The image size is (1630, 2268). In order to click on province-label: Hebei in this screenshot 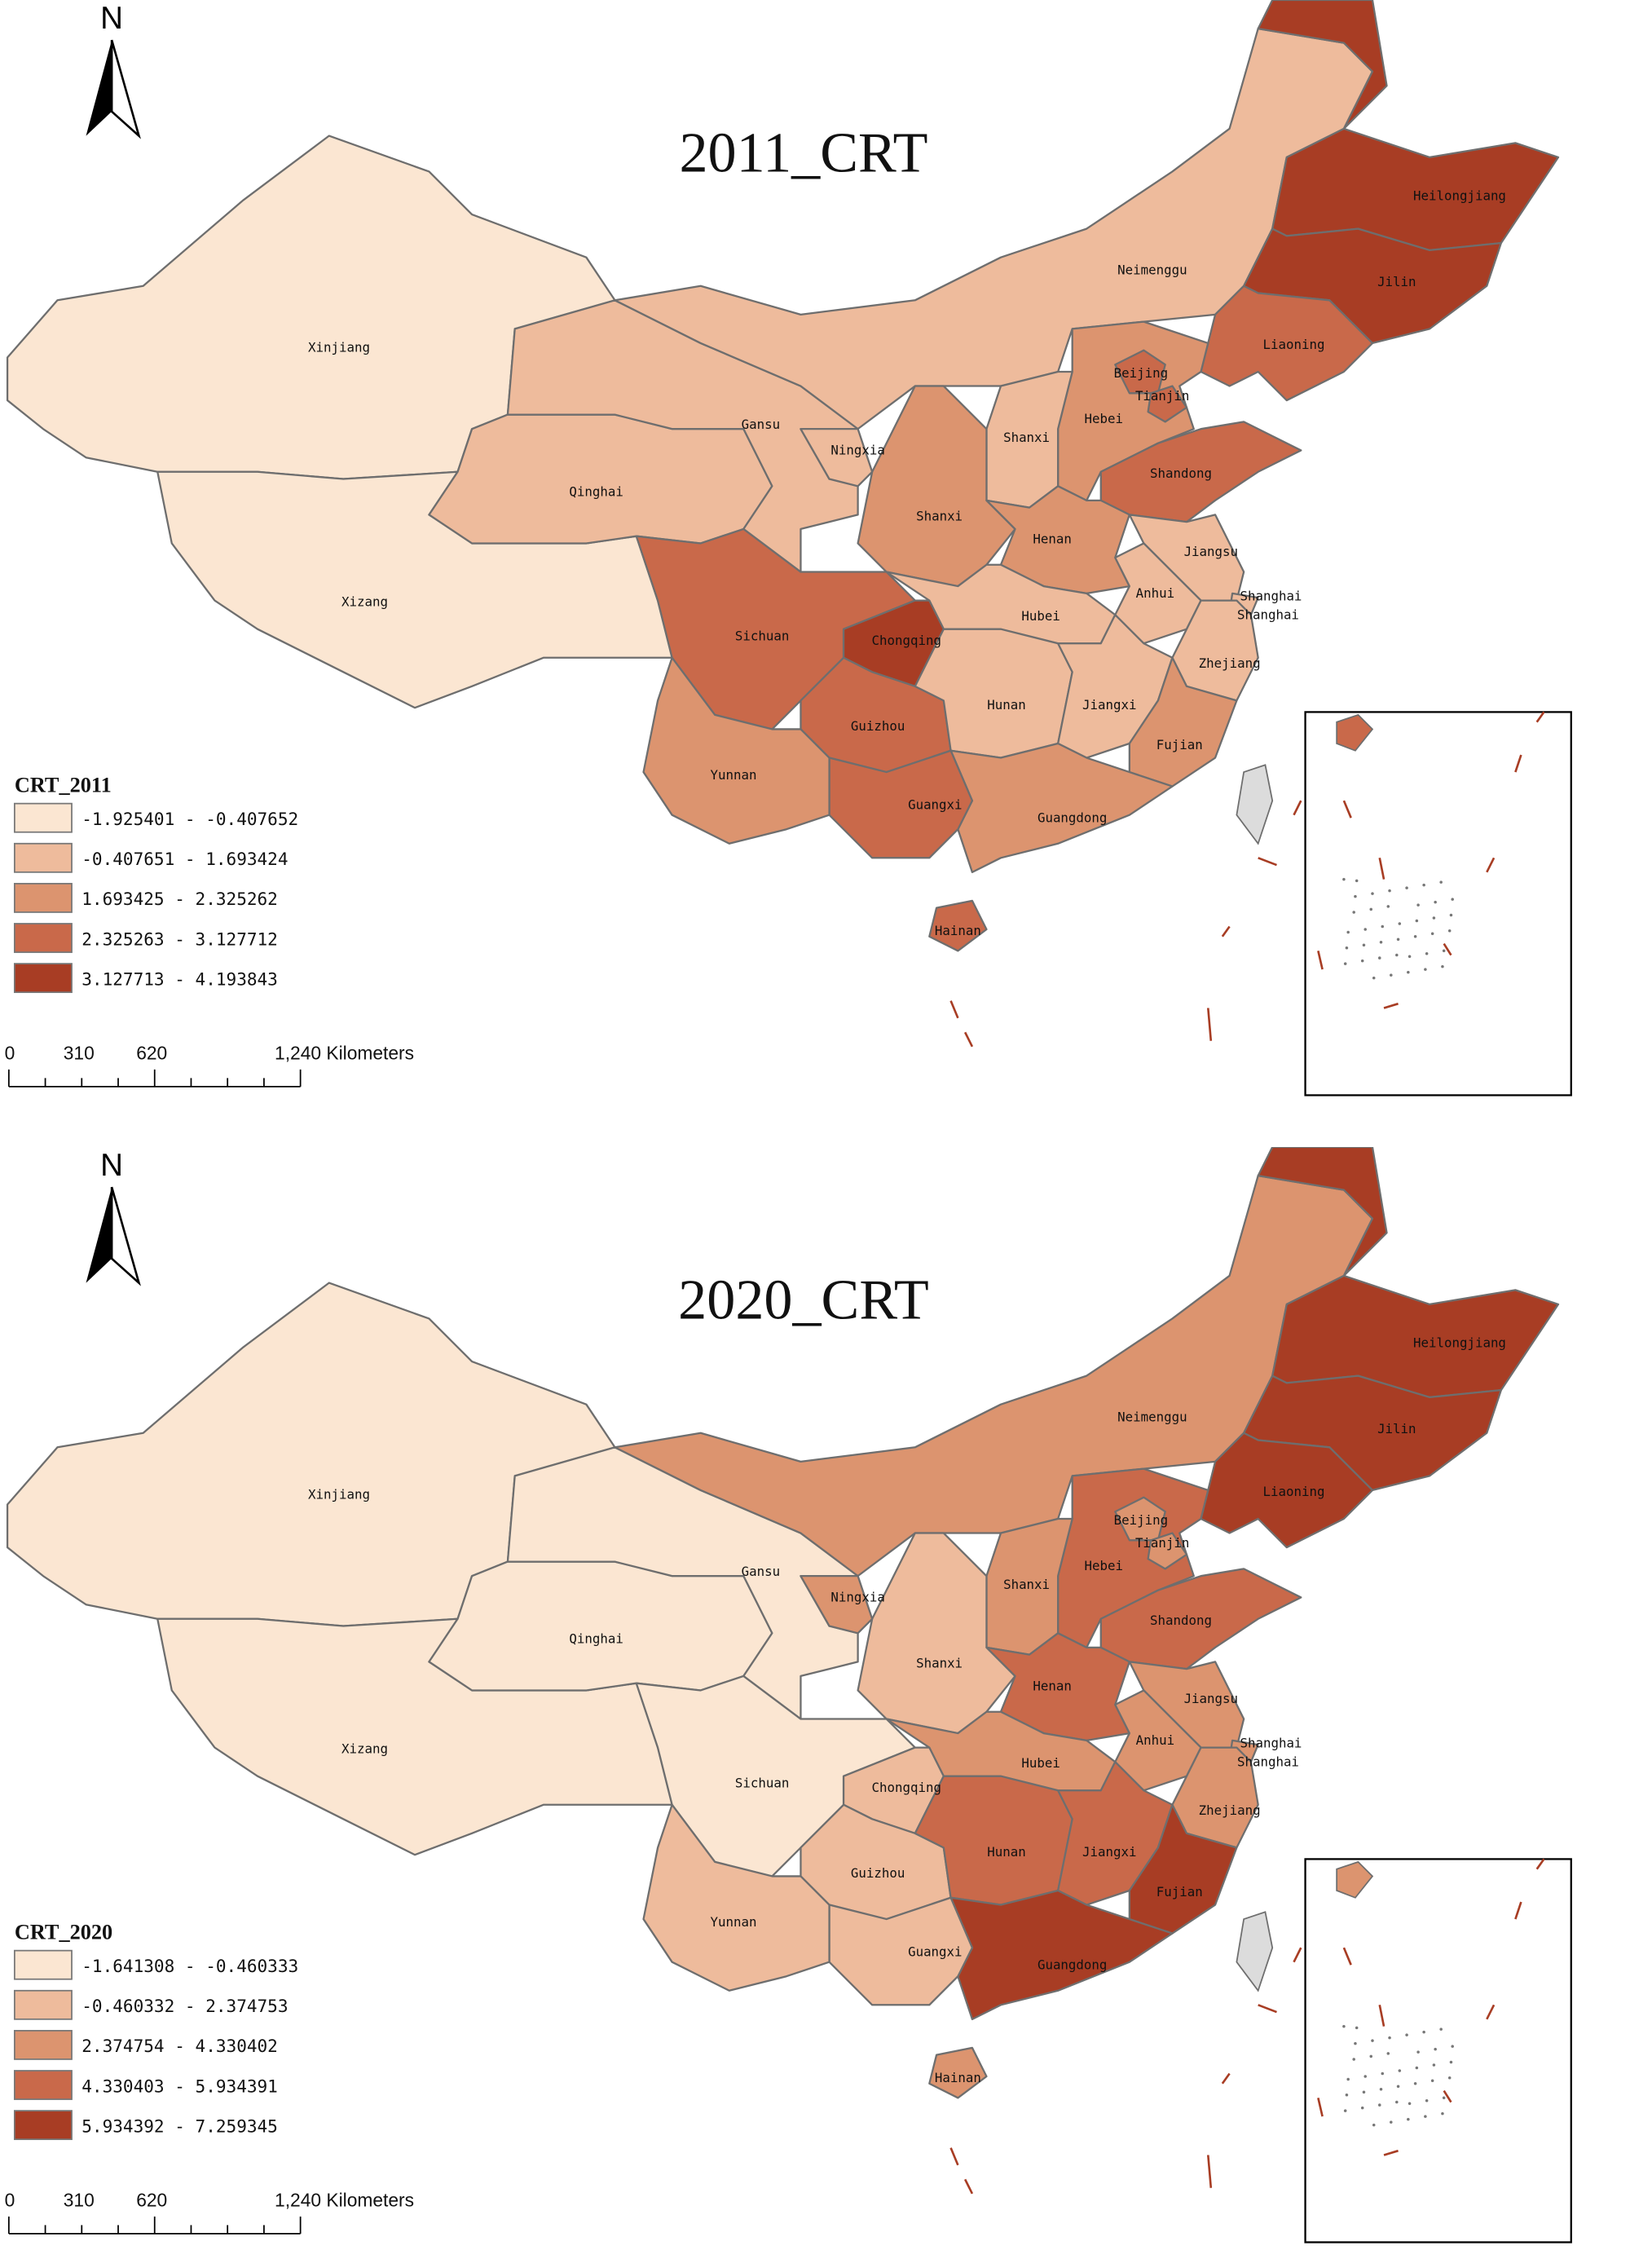, I will do `click(1104, 418)`.